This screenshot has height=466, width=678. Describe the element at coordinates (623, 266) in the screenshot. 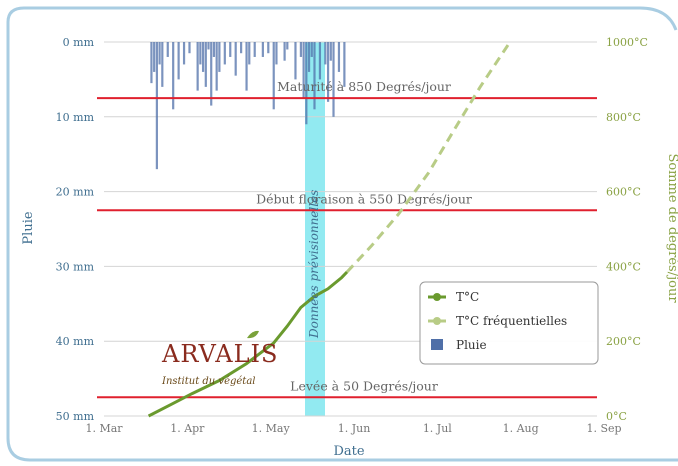

I see `y-right-tick: 400°C` at that location.